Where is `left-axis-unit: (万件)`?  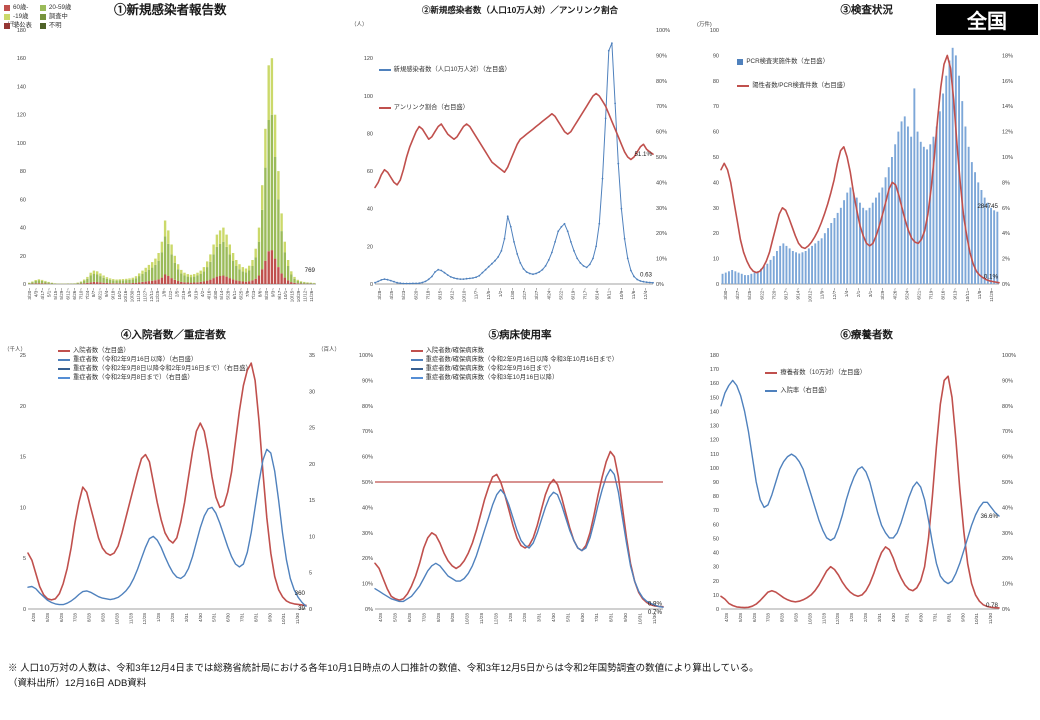 left-axis-unit: (万件) is located at coordinates (704, 24).